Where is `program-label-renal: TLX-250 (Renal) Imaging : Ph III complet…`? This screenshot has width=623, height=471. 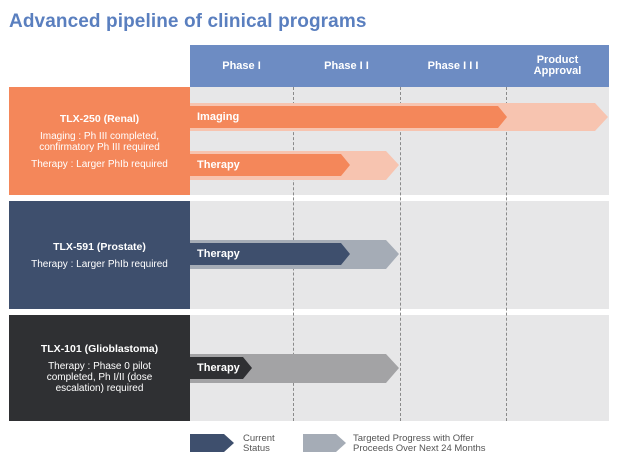 program-label-renal: TLX-250 (Renal) Imaging : Ph III complet… is located at coordinates (99, 141).